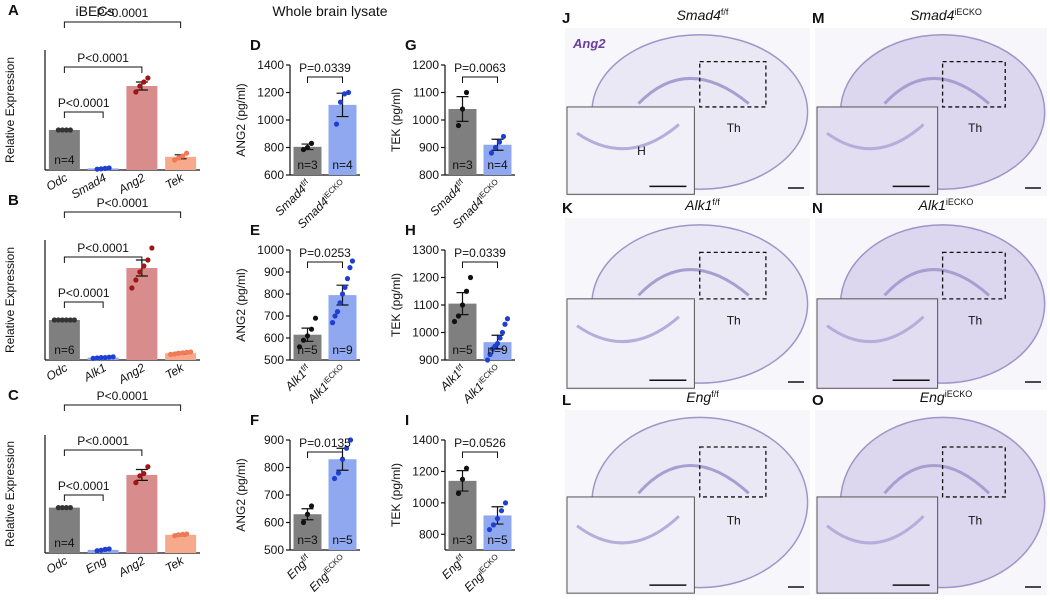 Image resolution: width=1050 pixels, height=600 pixels. Describe the element at coordinates (95, 11) in the screenshot. I see `header: iBECs` at that location.